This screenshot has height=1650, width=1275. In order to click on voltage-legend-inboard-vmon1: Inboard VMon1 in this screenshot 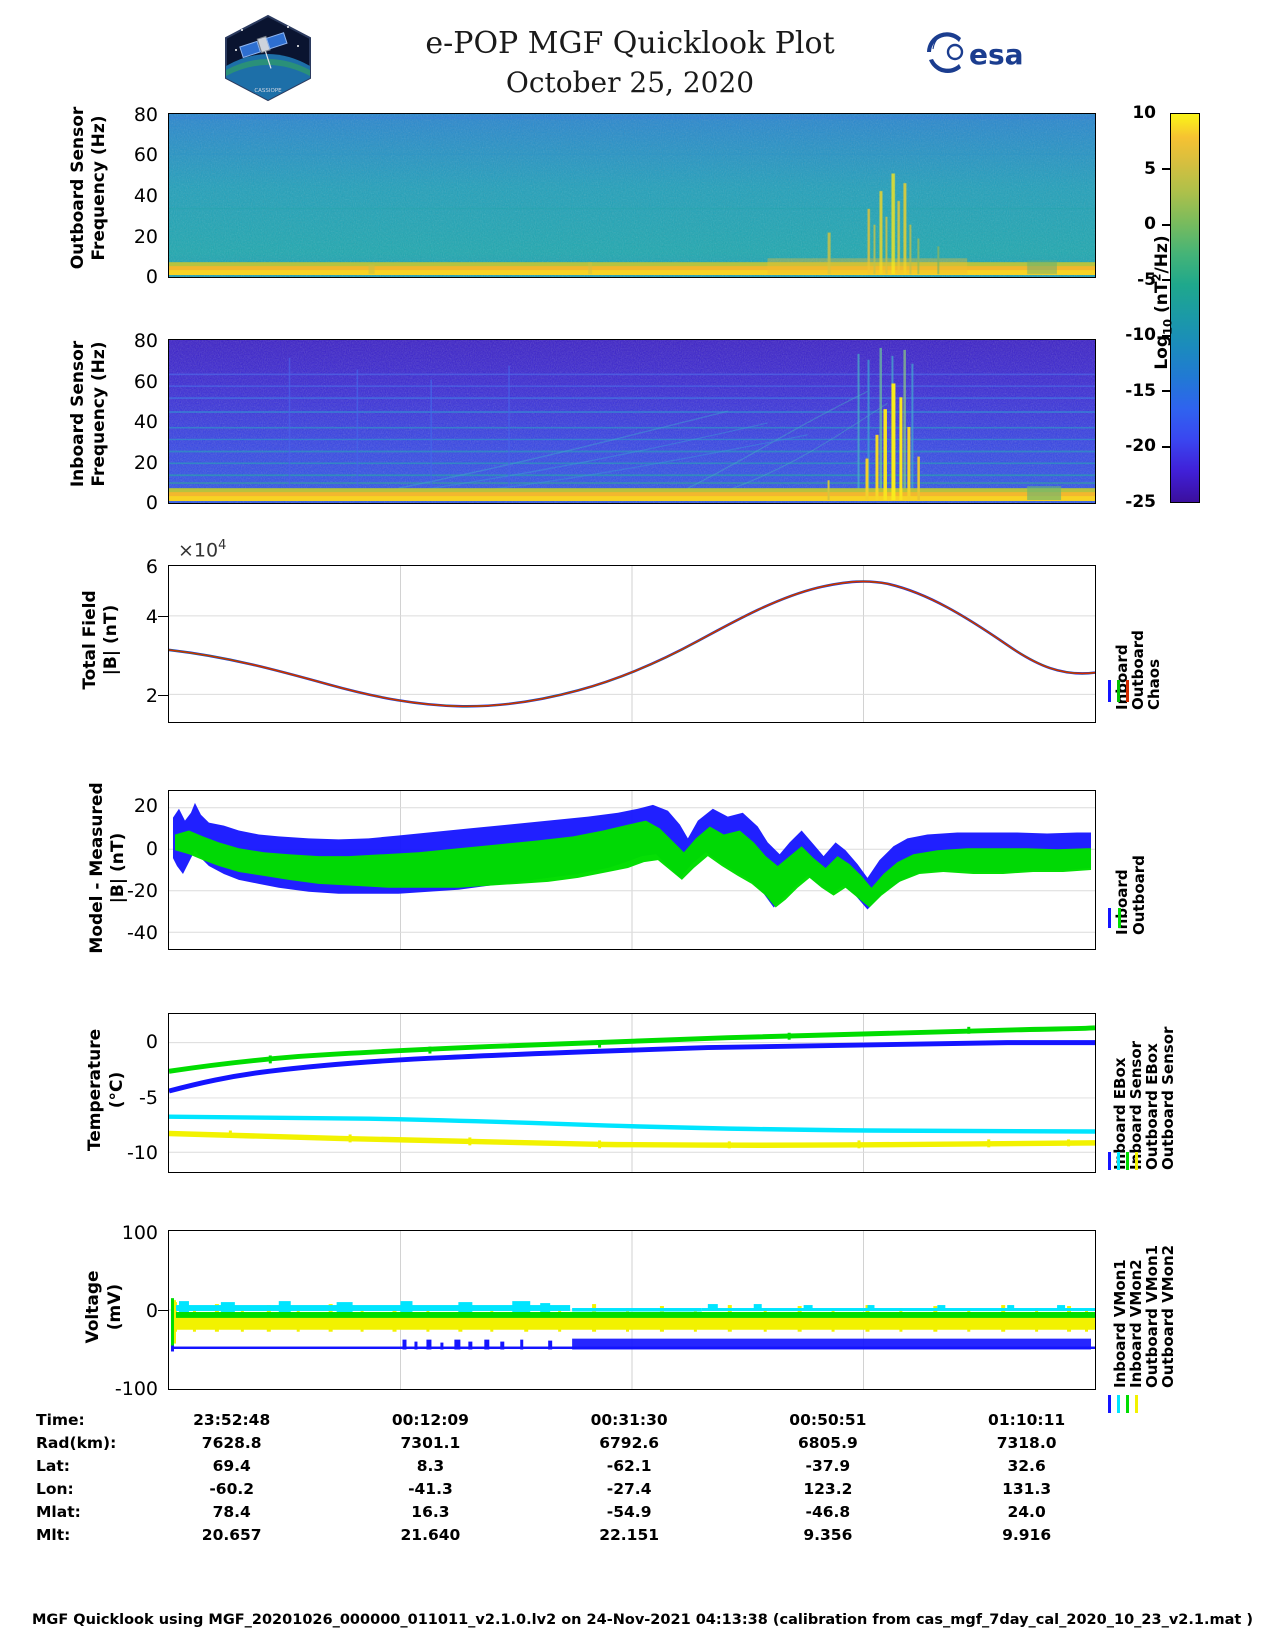, I will do `click(1120, 1323)`.